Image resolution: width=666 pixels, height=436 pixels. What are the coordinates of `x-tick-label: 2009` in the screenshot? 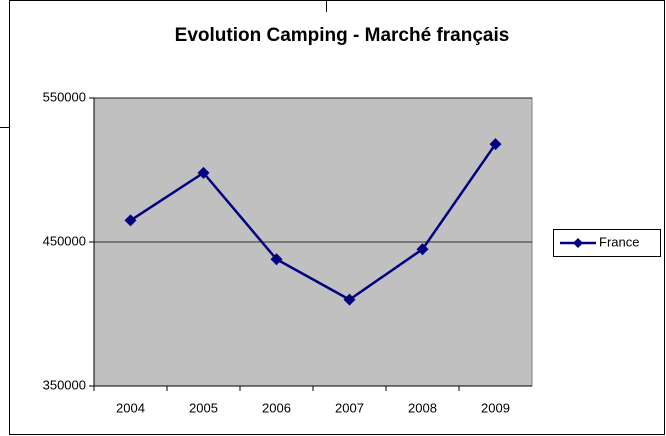 It's located at (495, 407).